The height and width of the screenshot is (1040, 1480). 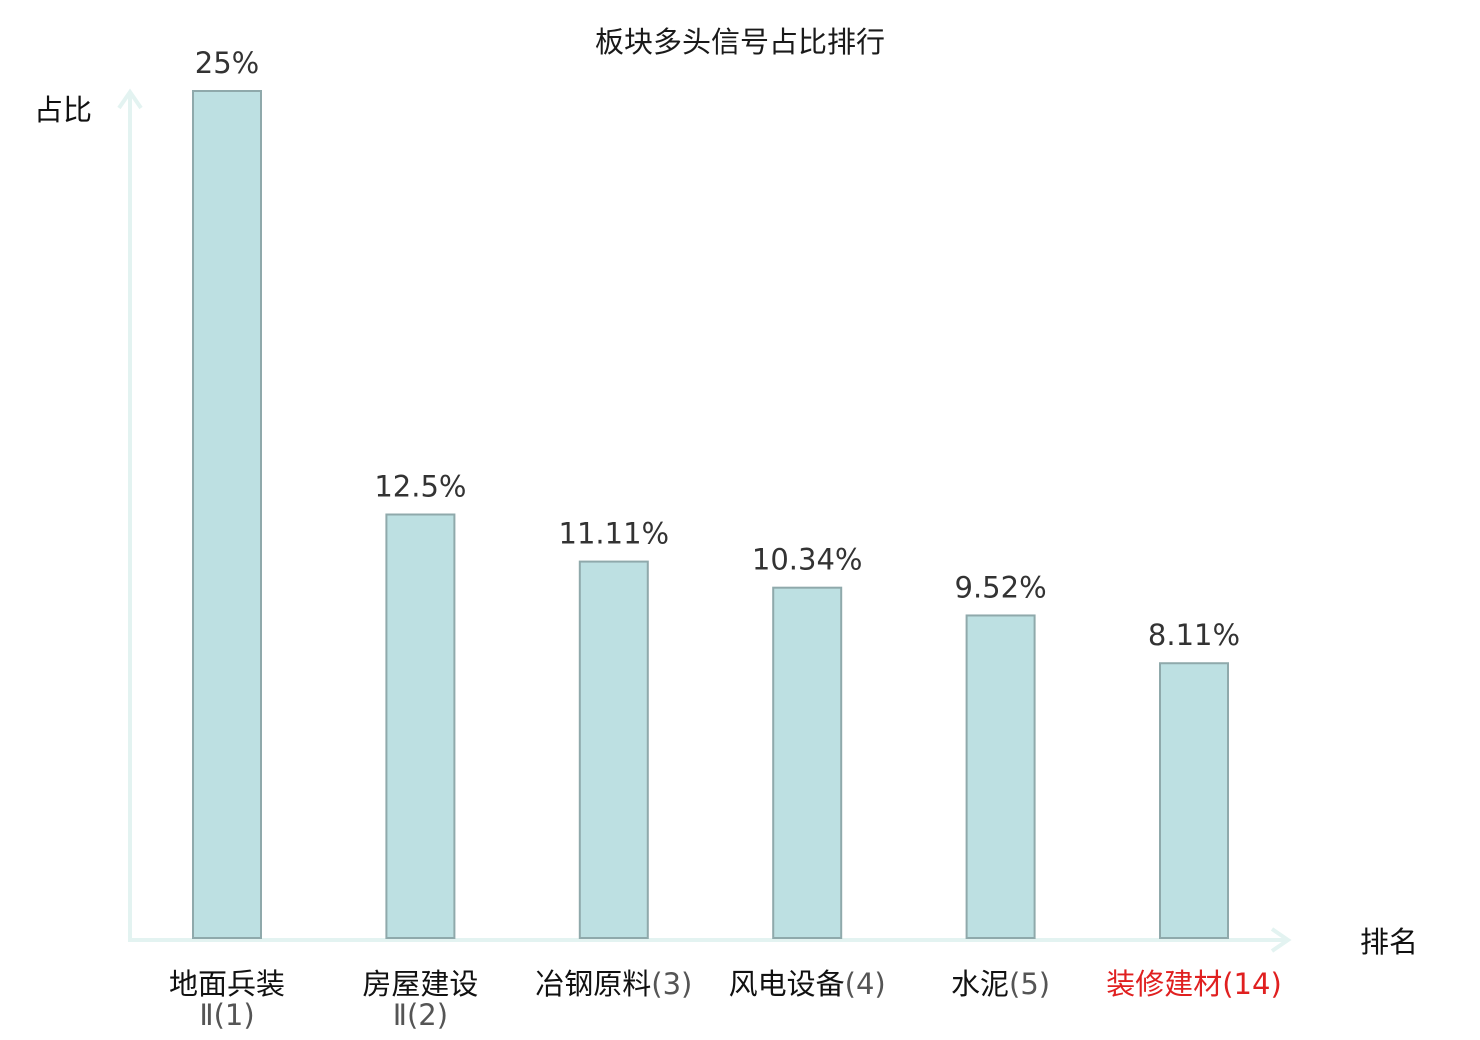 I want to click on bar-value-label: 12.5%, so click(x=420, y=487).